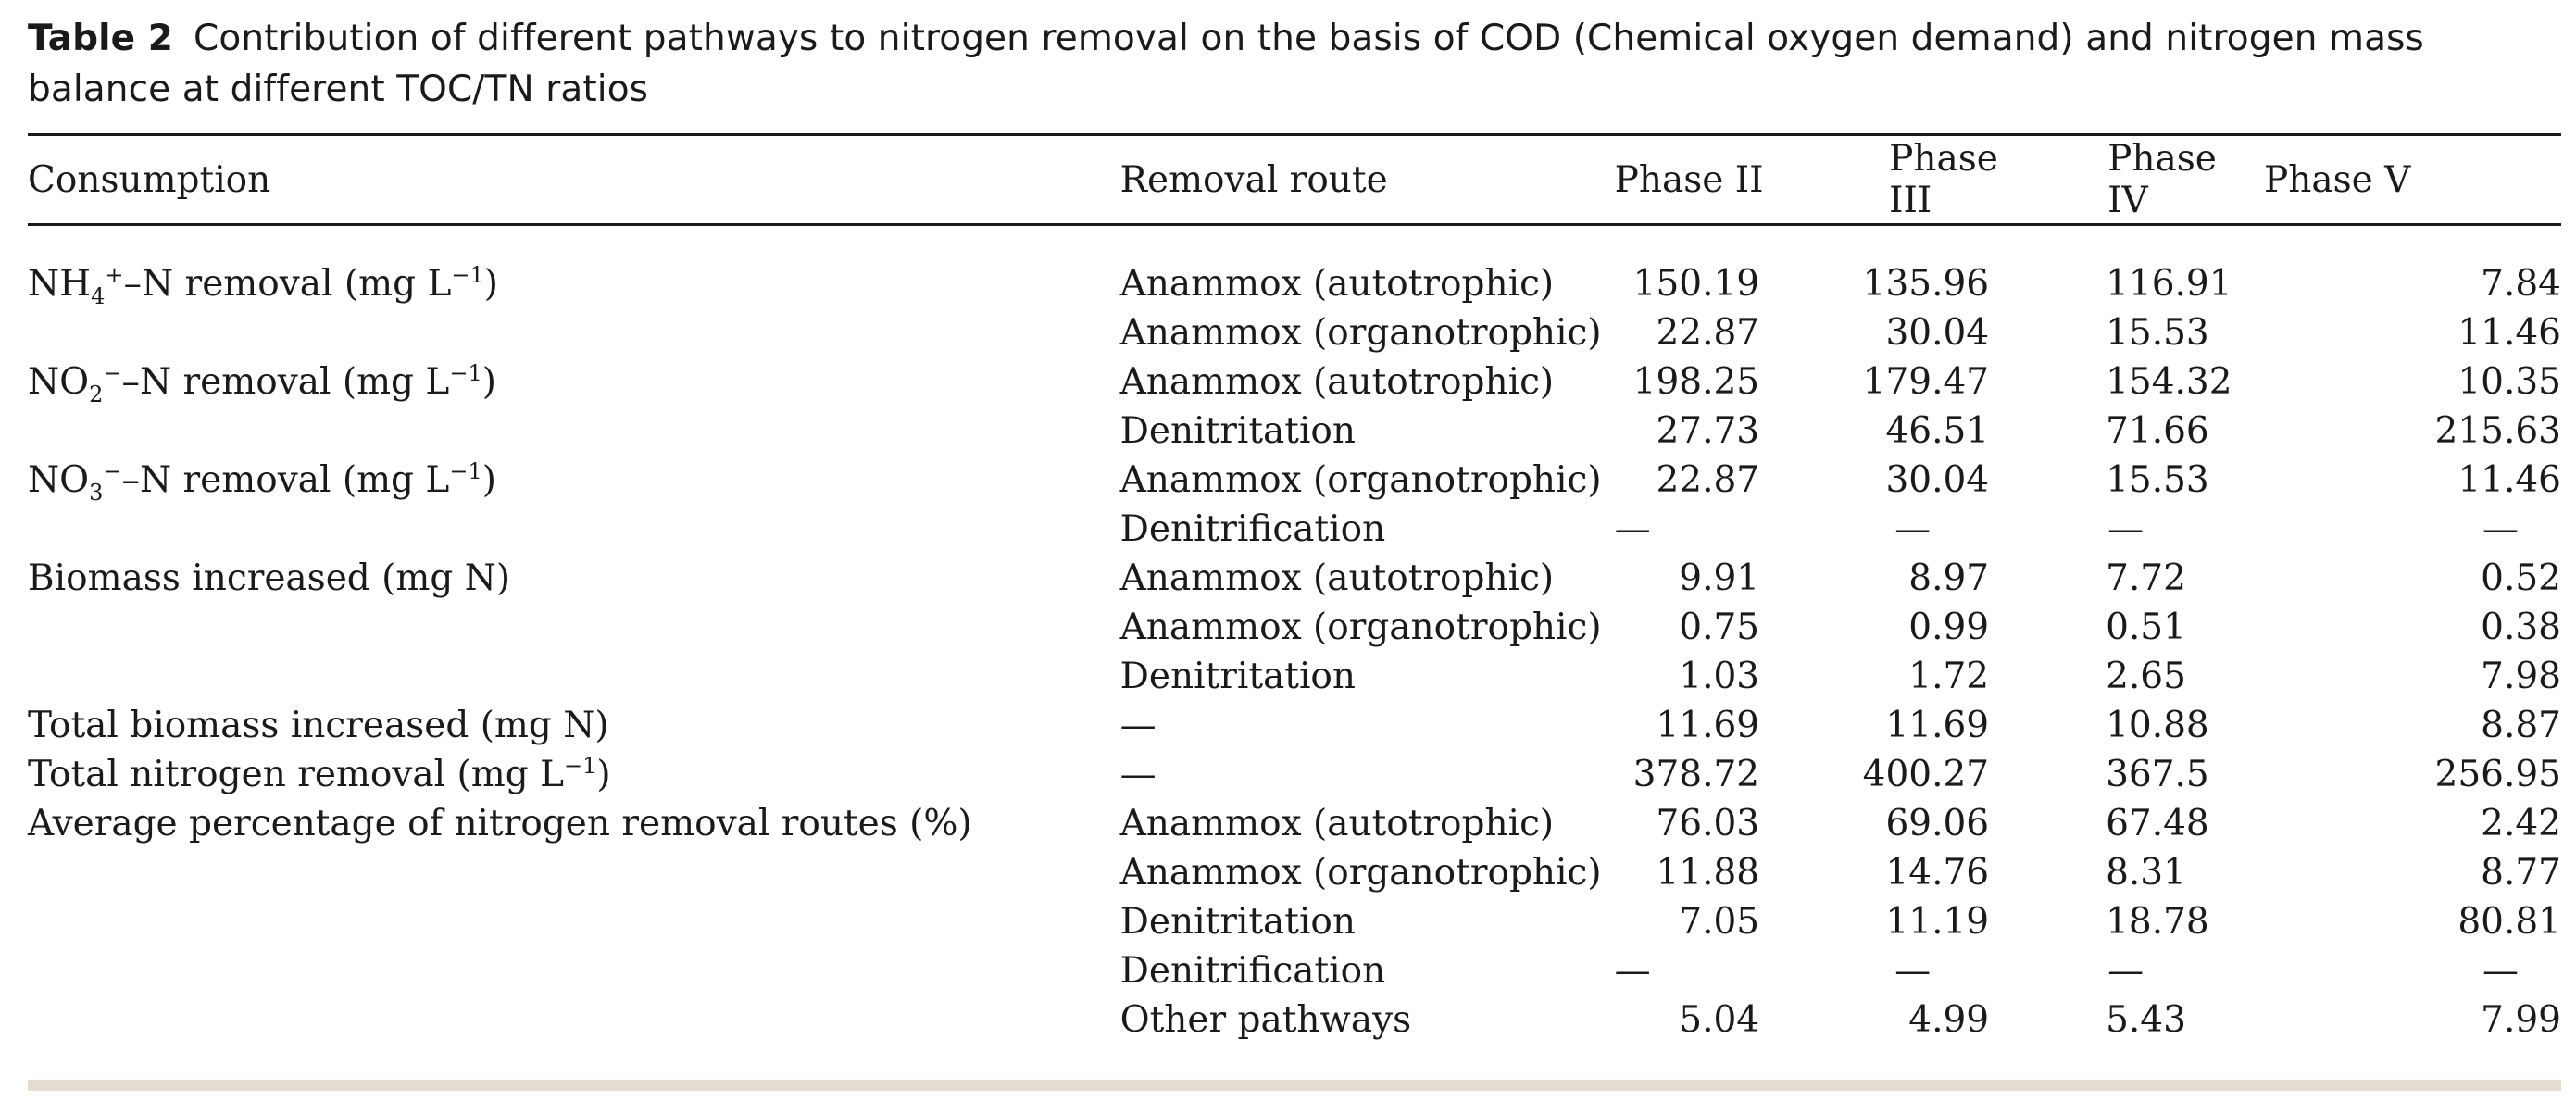 Image resolution: width=2576 pixels, height=1101 pixels. What do you see at coordinates (1926, 774) in the screenshot?
I see `cell-phase-iii: 400.27` at bounding box center [1926, 774].